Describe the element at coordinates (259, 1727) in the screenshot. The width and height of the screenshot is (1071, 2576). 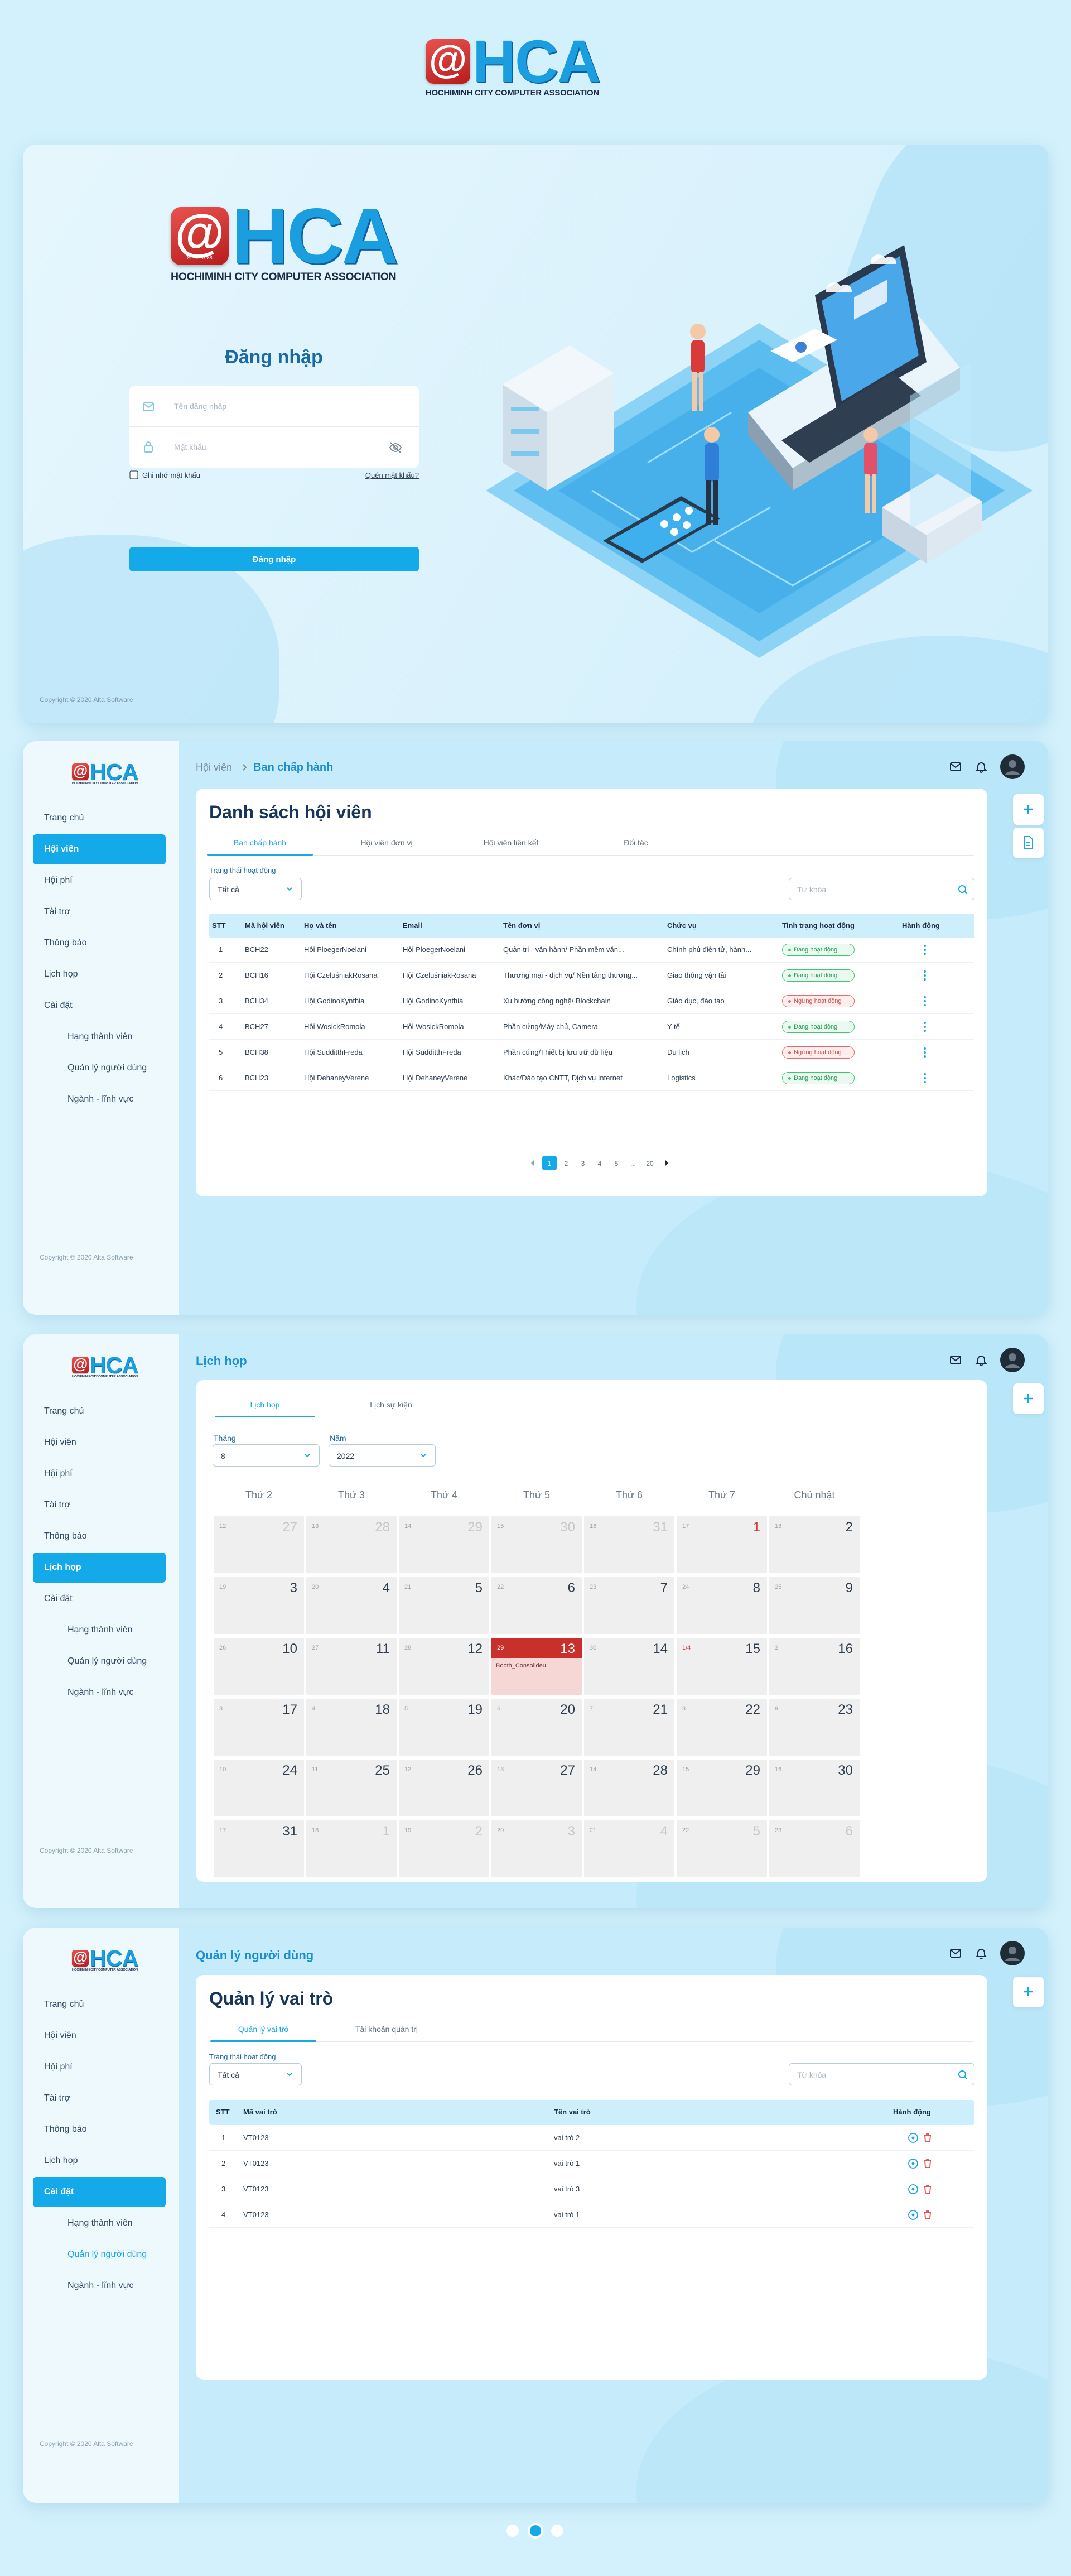
I see `day-cell: 3 17` at that location.